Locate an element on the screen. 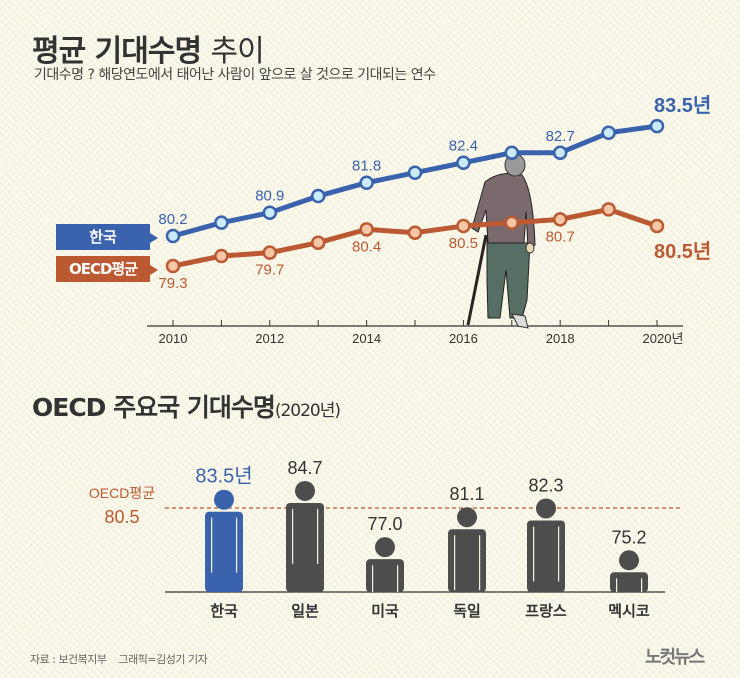  value-label: 82.3 is located at coordinates (545, 485).